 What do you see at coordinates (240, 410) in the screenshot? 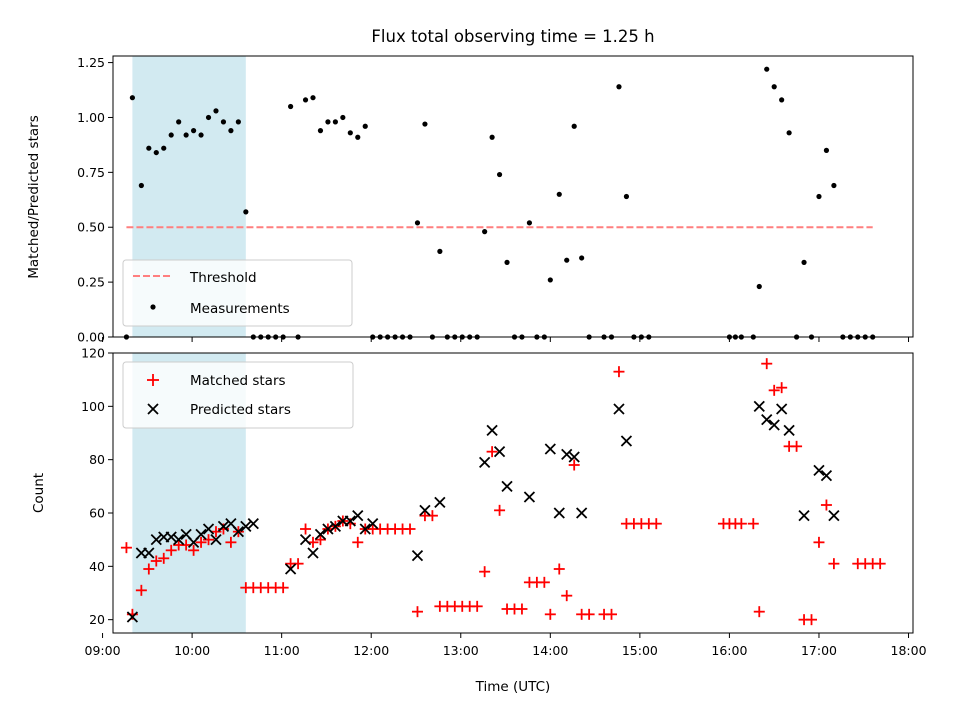
I see `legend-predicted-label: Predicted stars` at bounding box center [240, 410].